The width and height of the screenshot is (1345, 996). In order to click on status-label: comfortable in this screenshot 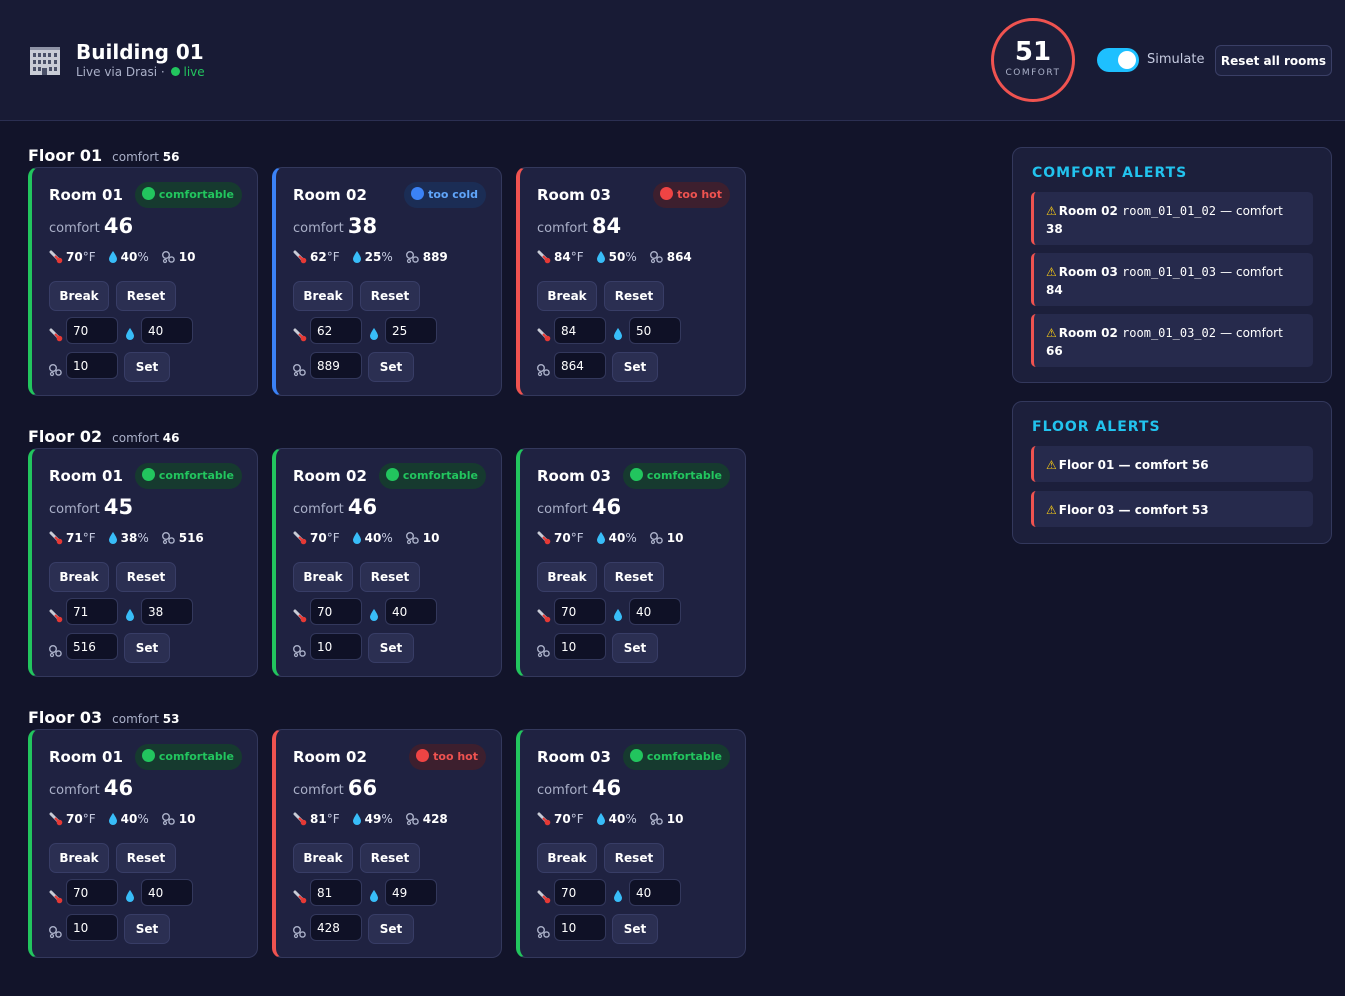, I will do `click(196, 475)`.